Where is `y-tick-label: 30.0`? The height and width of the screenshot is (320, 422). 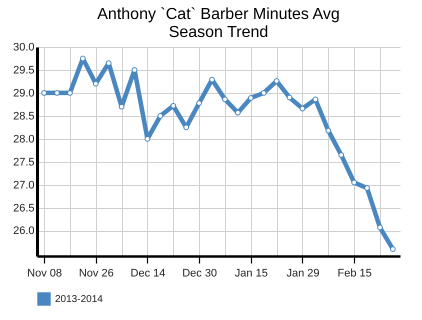 y-tick-label: 30.0 is located at coordinates (23, 48).